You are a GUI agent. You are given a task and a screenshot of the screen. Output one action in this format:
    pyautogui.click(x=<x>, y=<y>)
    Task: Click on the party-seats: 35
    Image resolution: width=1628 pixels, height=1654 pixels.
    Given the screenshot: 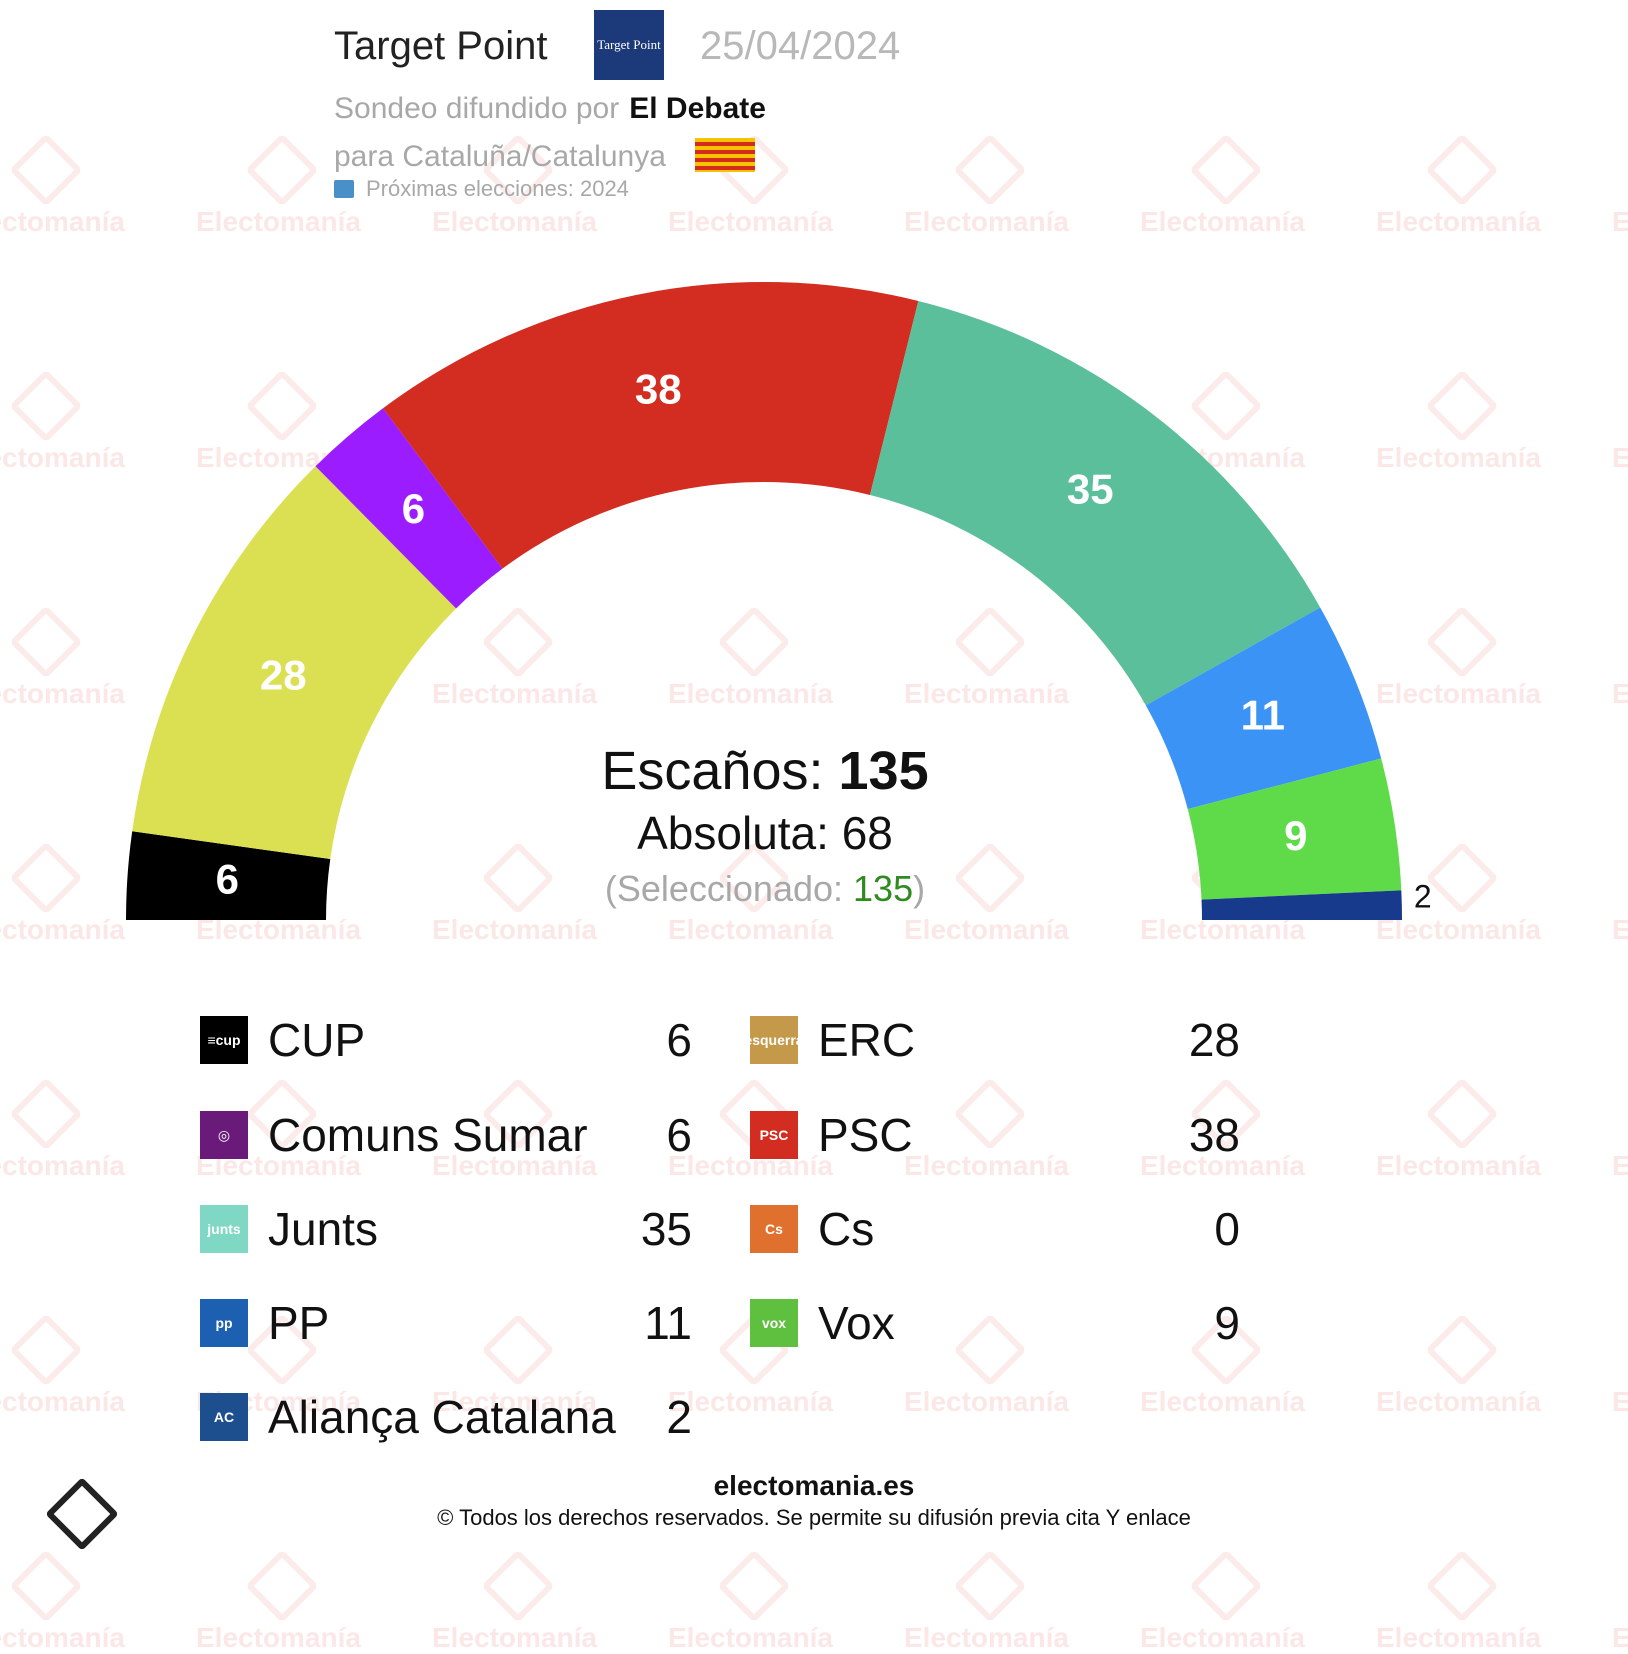 What is the action you would take?
    pyautogui.click(x=666, y=1229)
    